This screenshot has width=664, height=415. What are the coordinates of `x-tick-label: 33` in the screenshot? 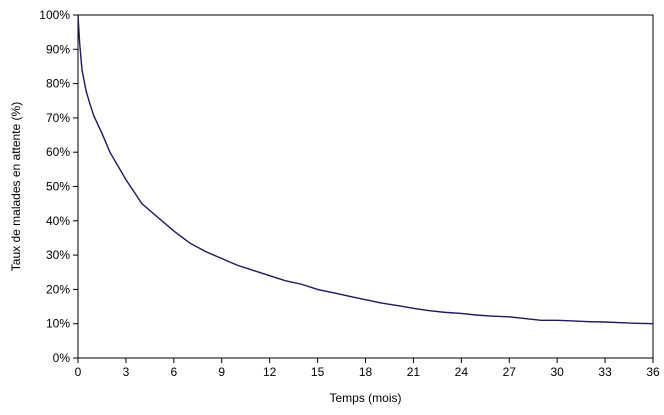 It's located at (605, 372).